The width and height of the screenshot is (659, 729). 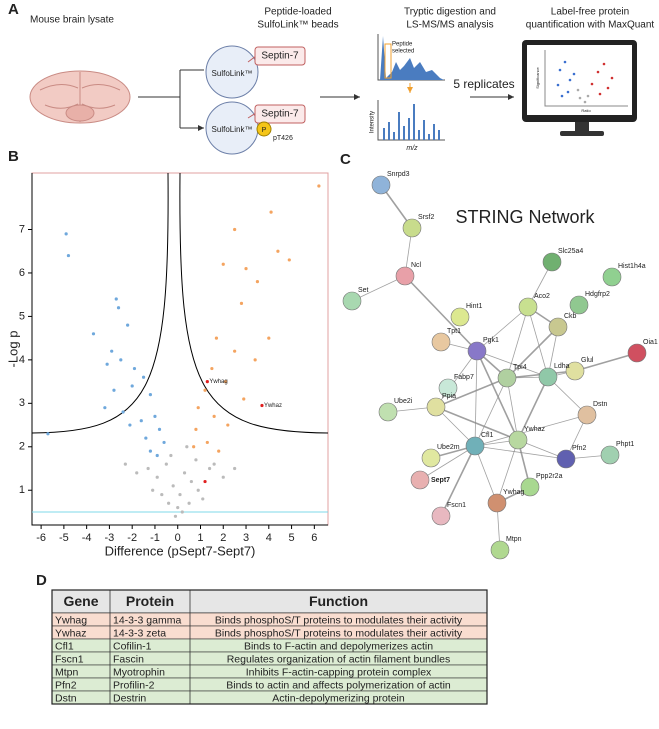 I want to click on bead-label: SulfoLink™, so click(x=232, y=73).